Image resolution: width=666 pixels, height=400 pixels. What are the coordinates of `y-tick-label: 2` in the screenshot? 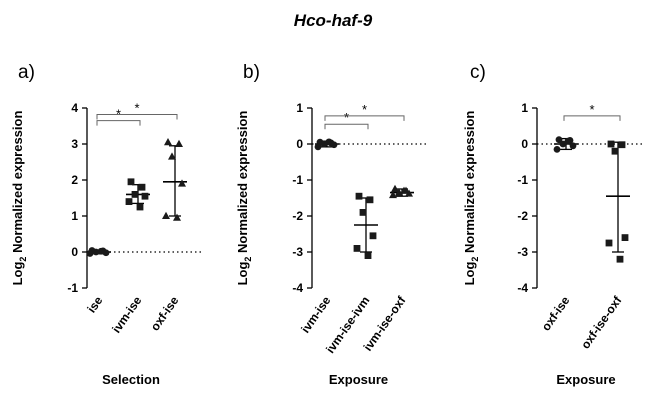 It's located at (74, 180).